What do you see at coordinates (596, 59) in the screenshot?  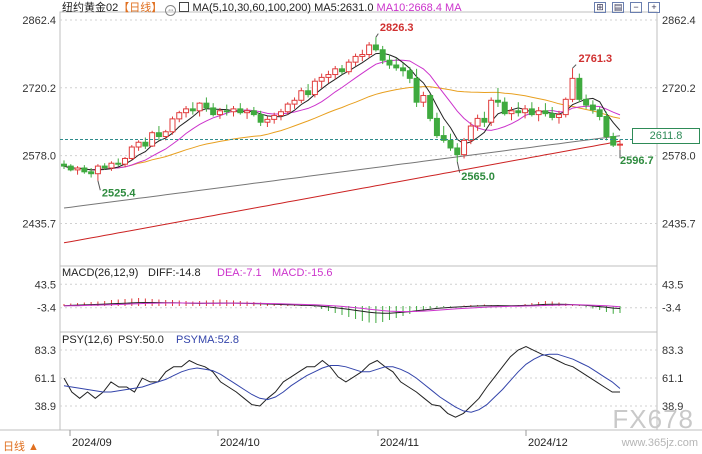 I see `high-label-2: 2761.3` at bounding box center [596, 59].